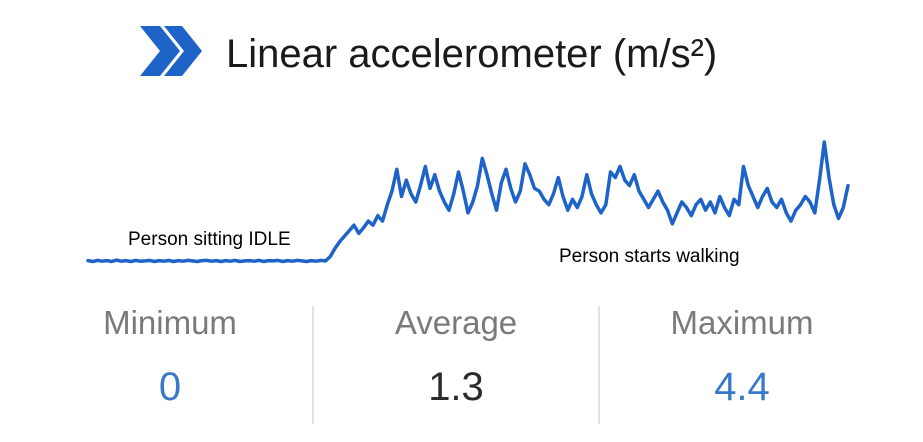 The width and height of the screenshot is (923, 442). I want to click on stat-average-value: 1.3, so click(456, 387).